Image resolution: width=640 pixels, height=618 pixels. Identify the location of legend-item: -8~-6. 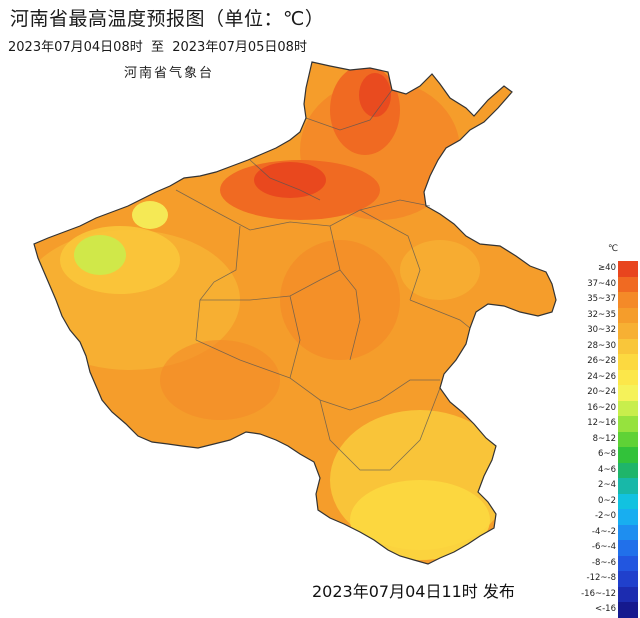
(612, 563).